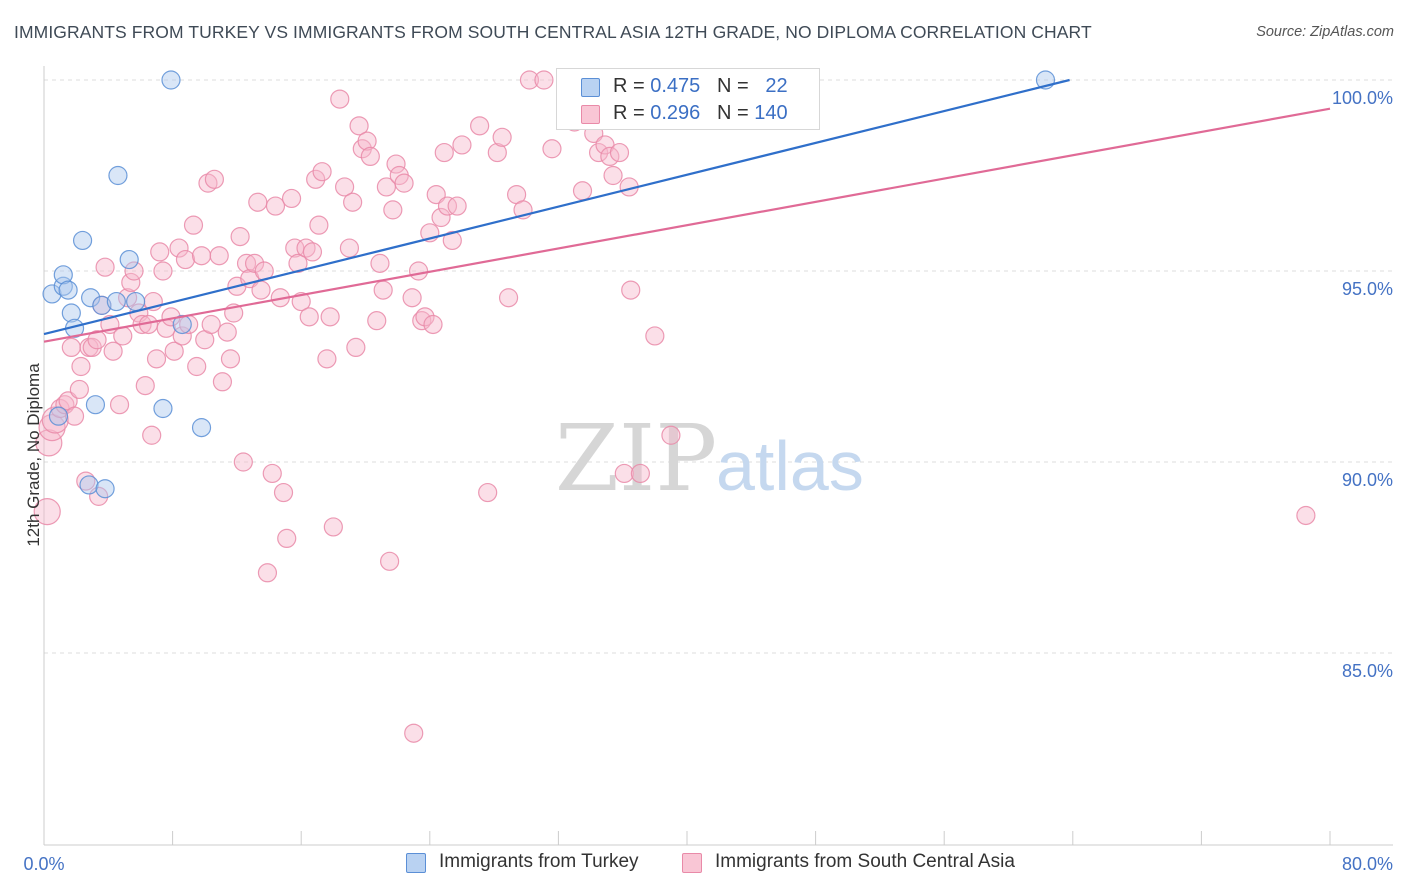 This screenshot has width=1406, height=892. I want to click on legend-r-value-turkey: 0.475, so click(675, 86).